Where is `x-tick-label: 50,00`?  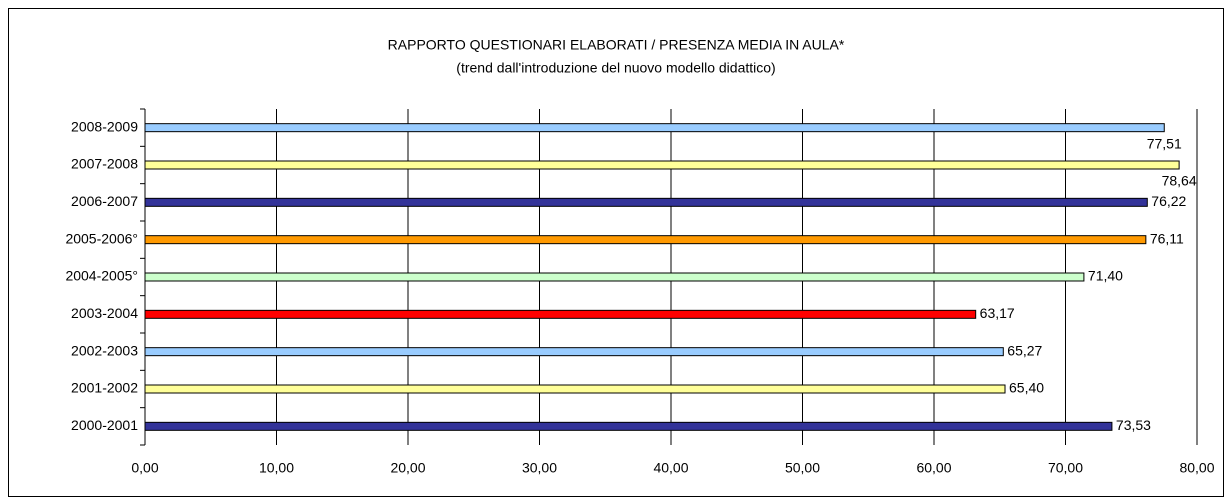
x-tick-label: 50,00 is located at coordinates (802, 468).